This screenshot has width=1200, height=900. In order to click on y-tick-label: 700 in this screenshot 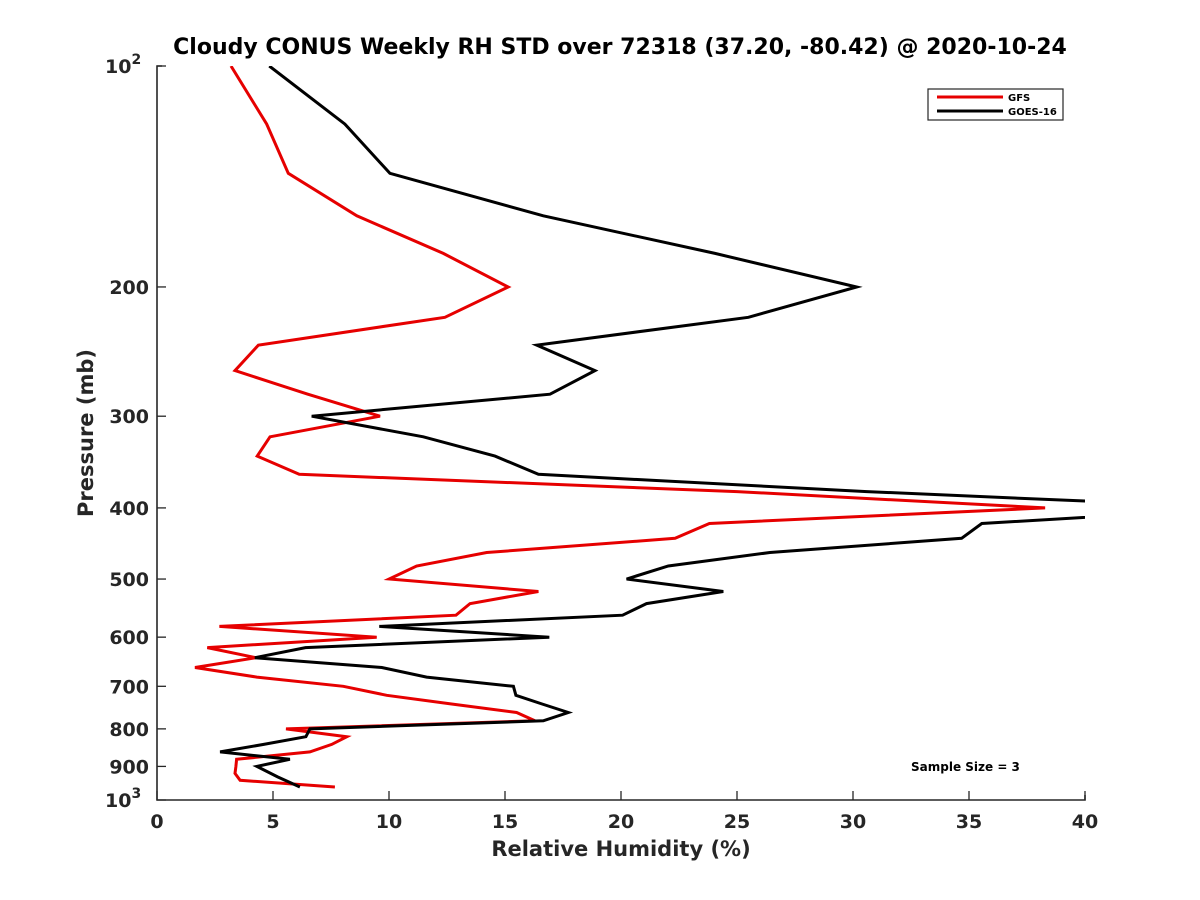, I will do `click(129, 687)`.